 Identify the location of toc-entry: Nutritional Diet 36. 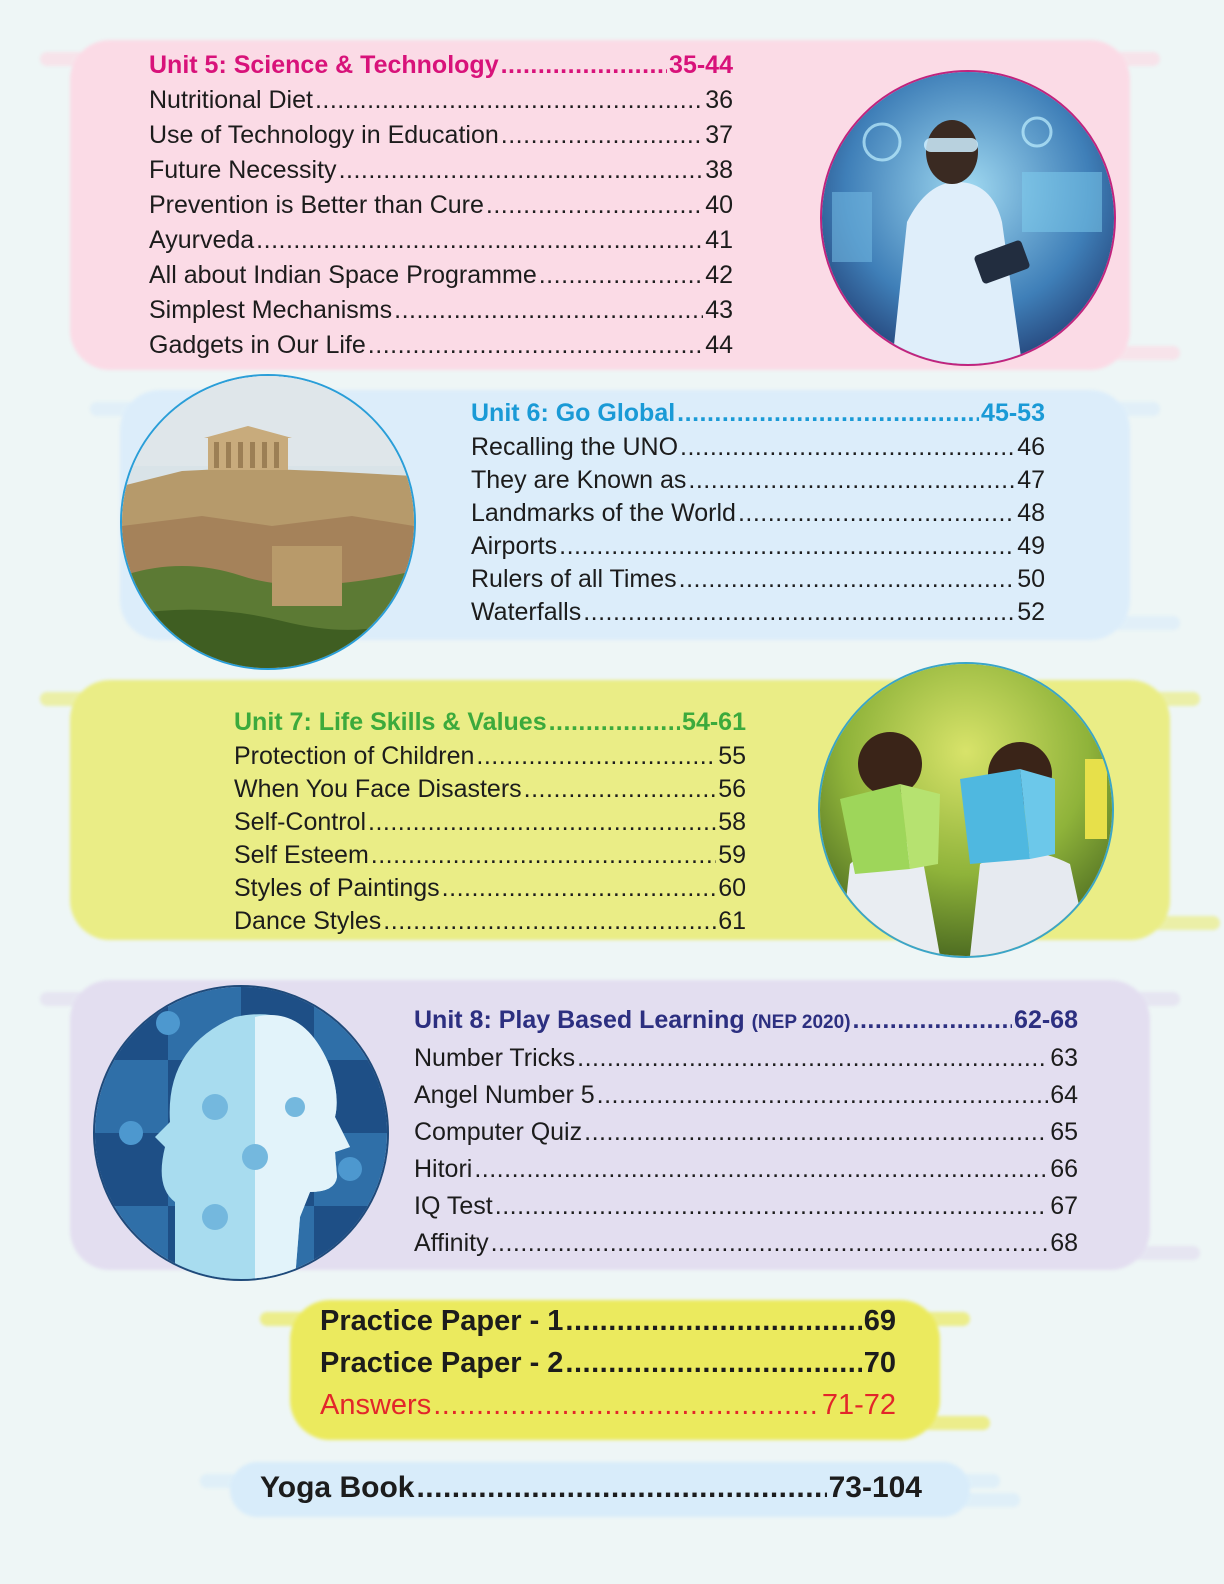
(441, 100).